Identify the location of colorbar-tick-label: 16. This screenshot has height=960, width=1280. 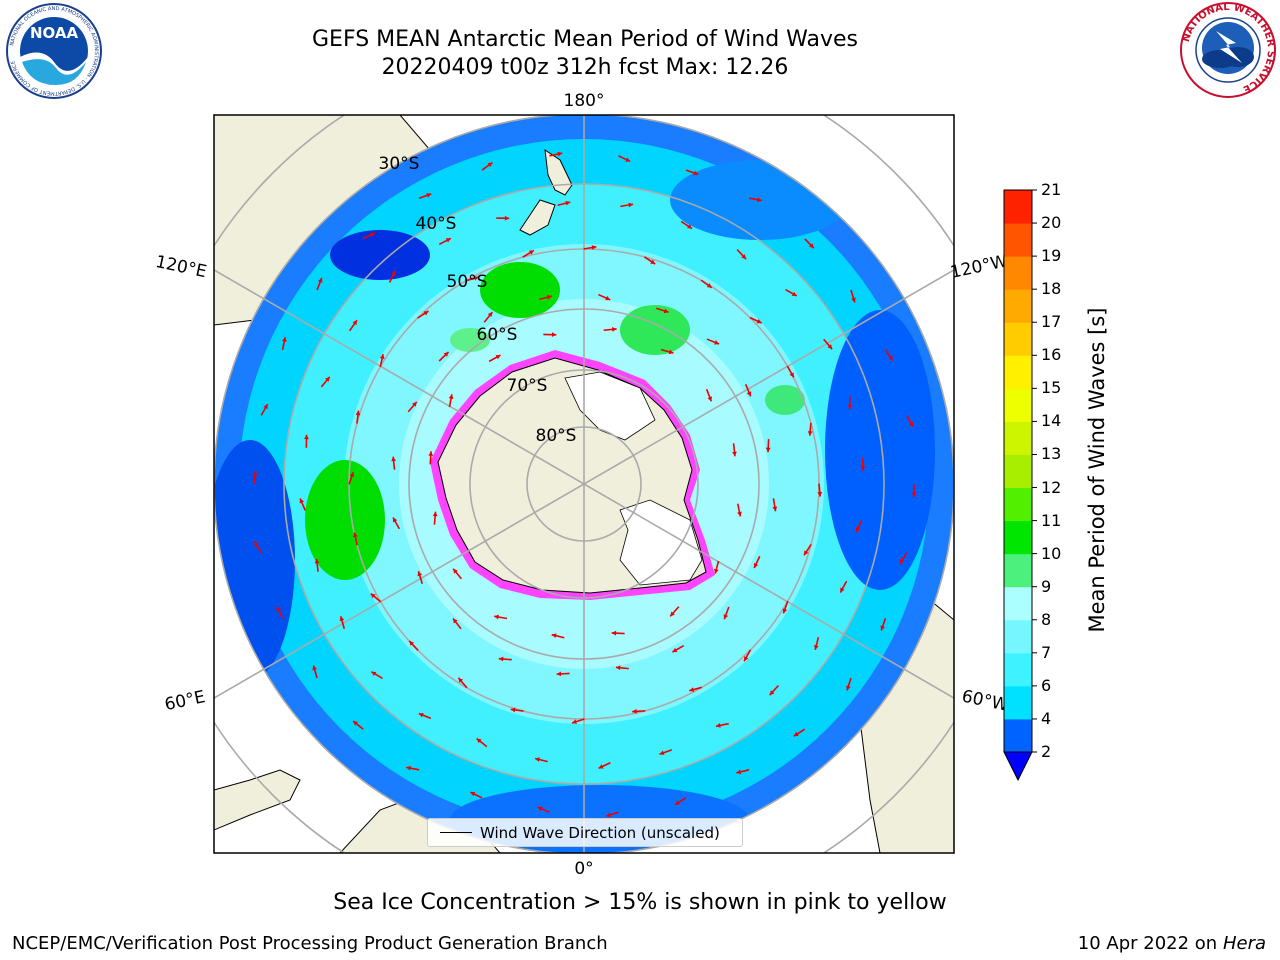
(1051, 355).